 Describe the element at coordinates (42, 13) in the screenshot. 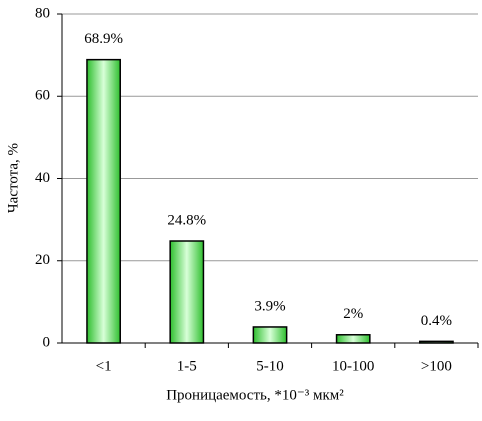

I see `y-tick-label: 80` at that location.